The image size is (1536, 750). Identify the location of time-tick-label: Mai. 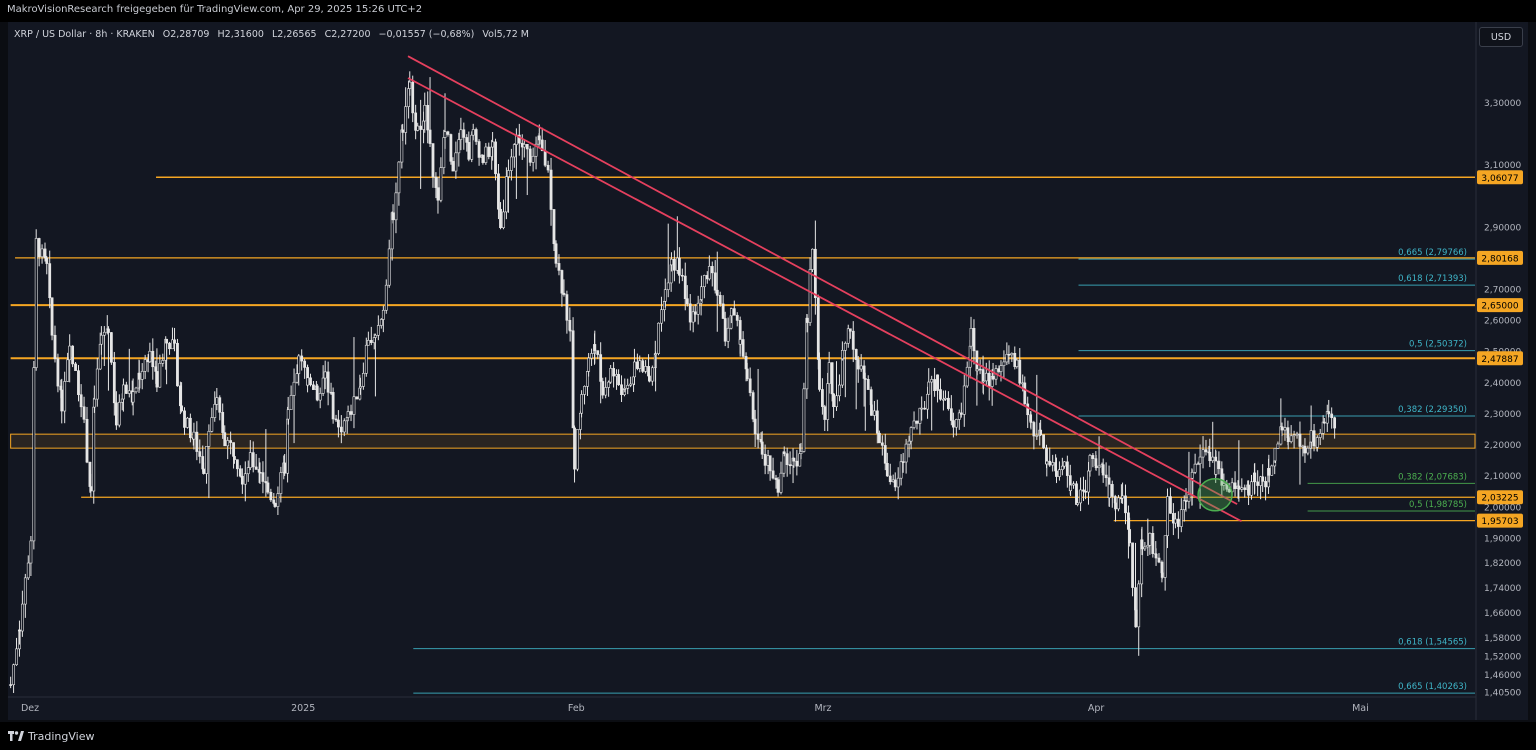
(1360, 708).